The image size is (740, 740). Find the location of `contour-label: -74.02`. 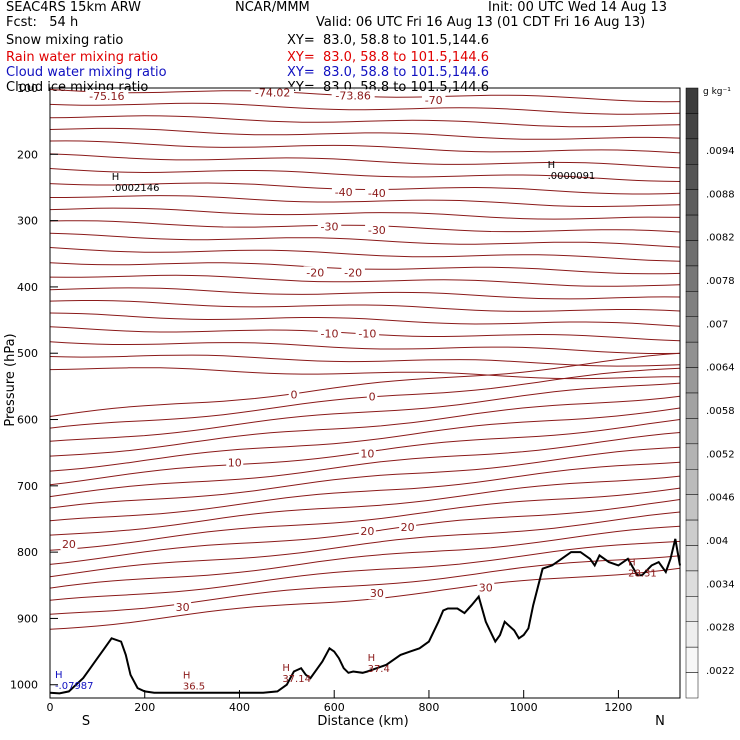

contour-label: -74.02 is located at coordinates (272, 93).